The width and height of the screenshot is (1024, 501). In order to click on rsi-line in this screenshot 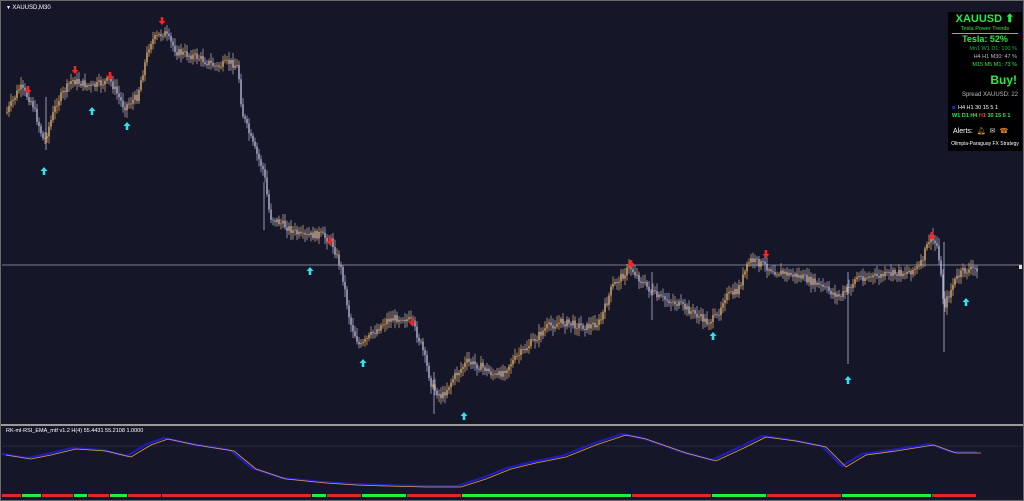, I will do `click(489, 460)`.